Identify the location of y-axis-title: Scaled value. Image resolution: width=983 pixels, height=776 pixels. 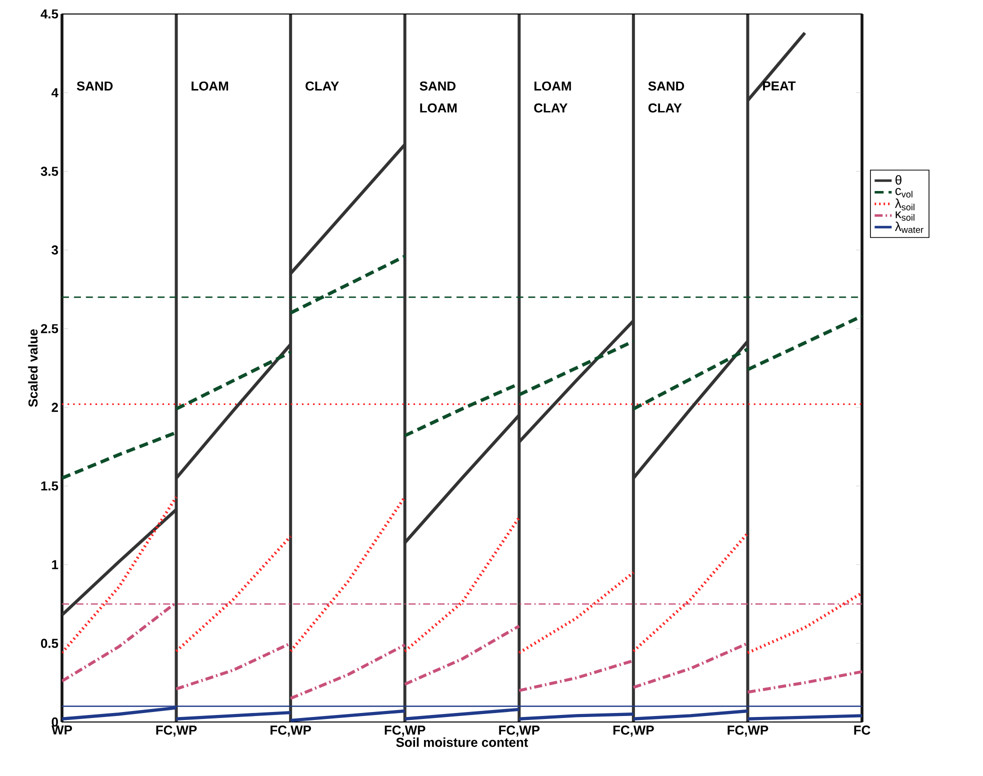
(33, 368).